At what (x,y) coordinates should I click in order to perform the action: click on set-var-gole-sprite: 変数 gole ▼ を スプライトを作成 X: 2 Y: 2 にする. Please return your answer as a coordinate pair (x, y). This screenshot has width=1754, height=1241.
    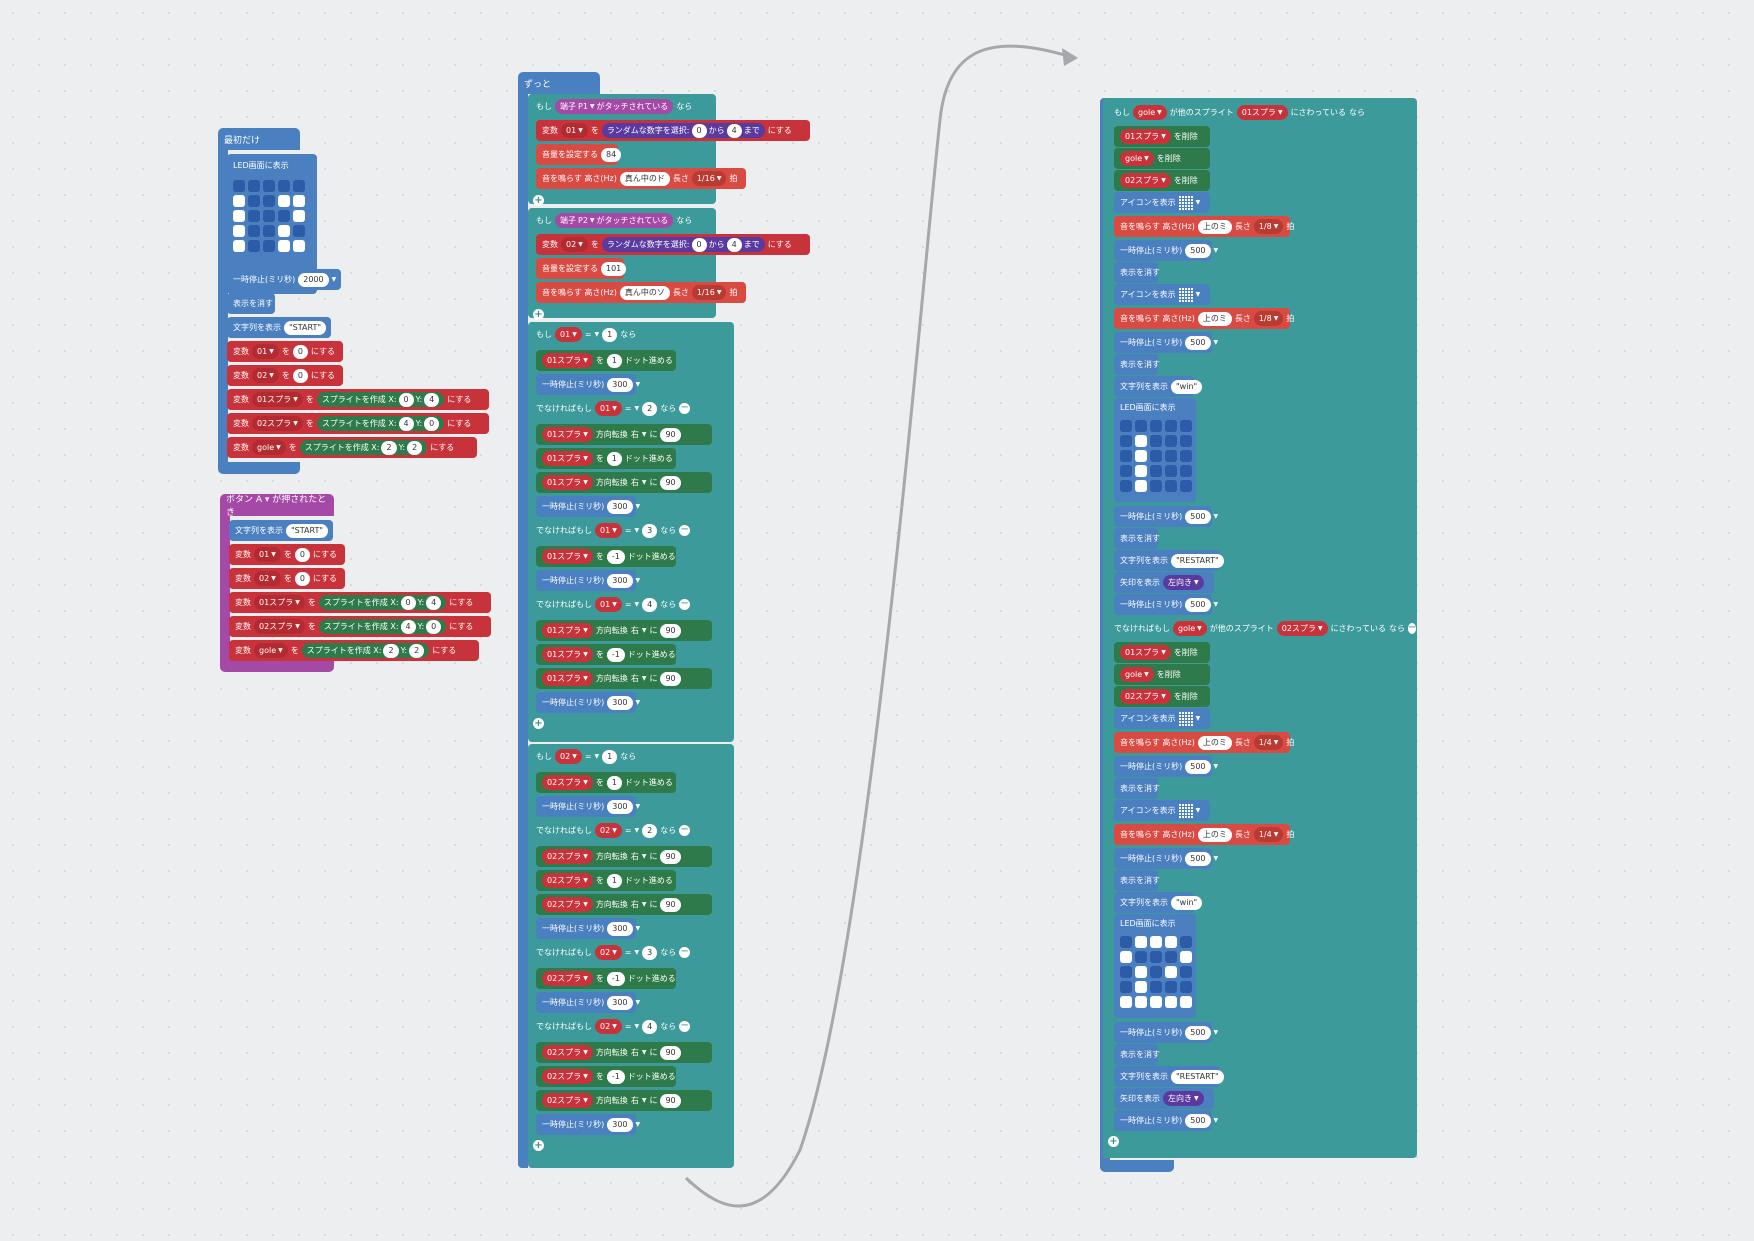
    Looking at the image, I should click on (352, 447).